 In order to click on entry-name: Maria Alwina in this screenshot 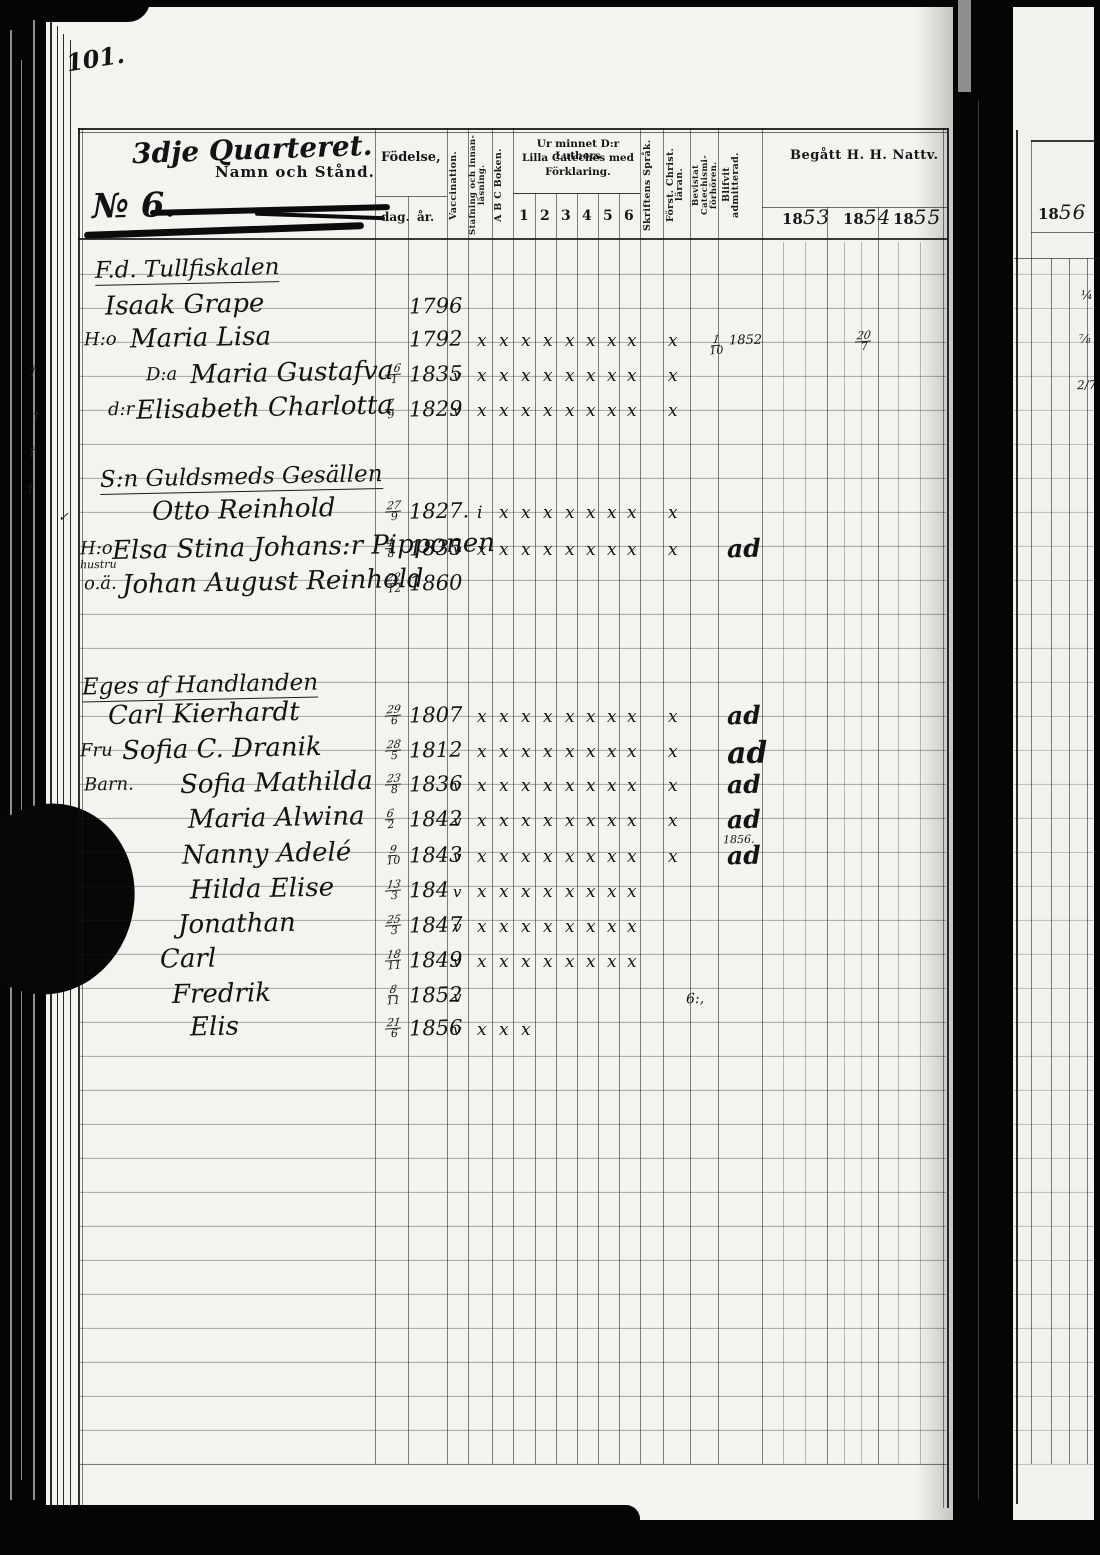, I will do `click(276, 818)`.